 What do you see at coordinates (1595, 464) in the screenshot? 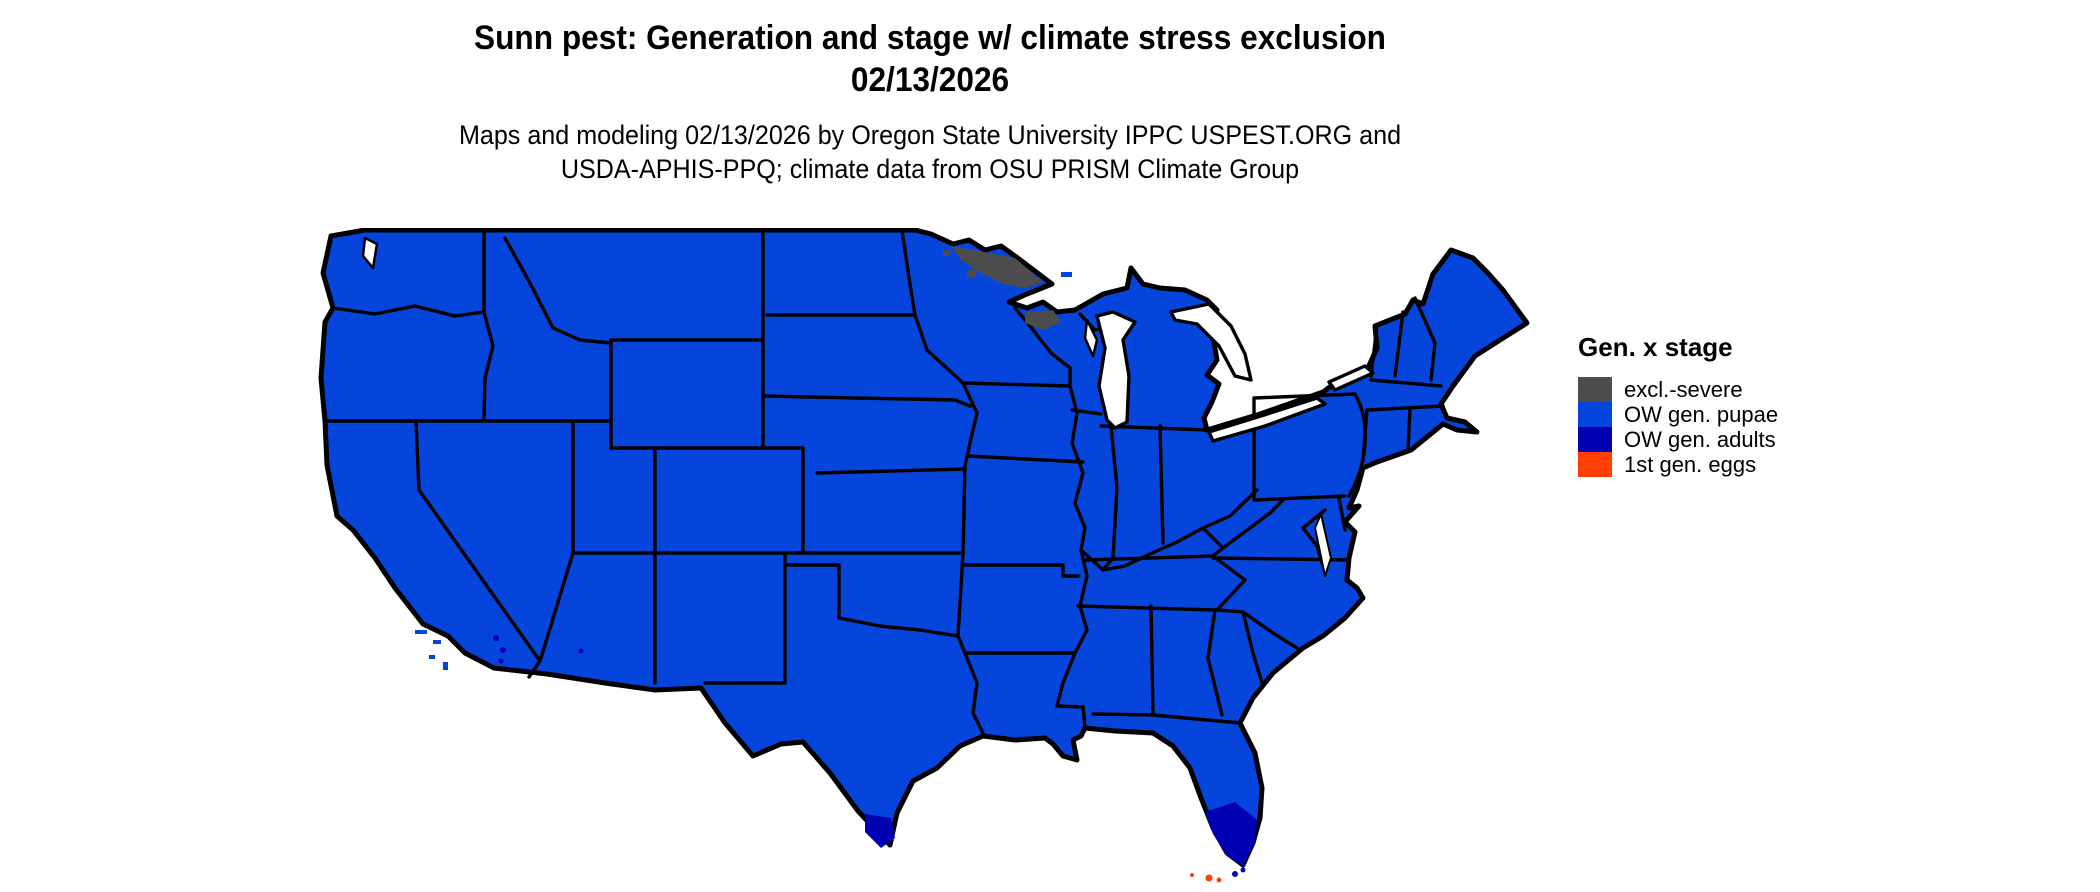
I see `legend-swatch-eggs` at bounding box center [1595, 464].